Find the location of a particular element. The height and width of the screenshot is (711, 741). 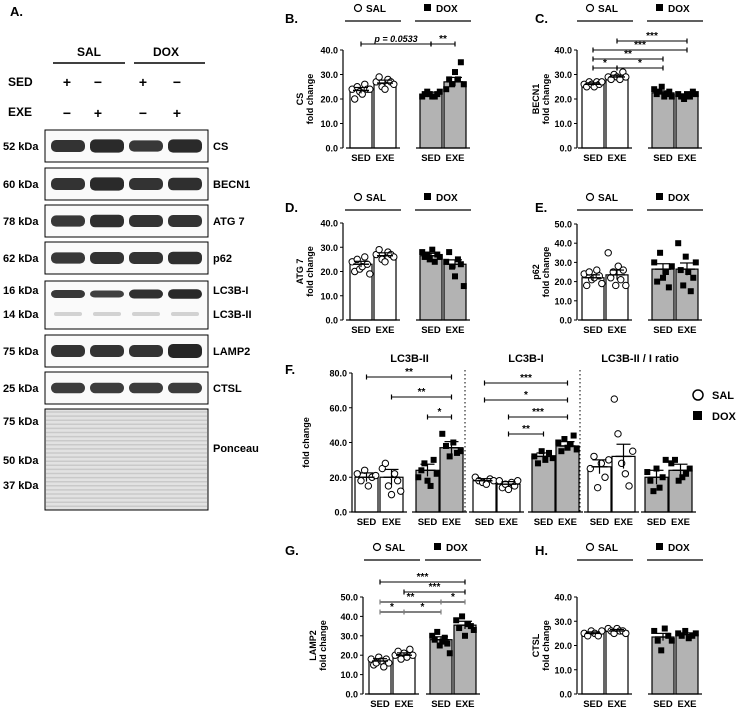

sig-label: *** is located at coordinates (652, 36).